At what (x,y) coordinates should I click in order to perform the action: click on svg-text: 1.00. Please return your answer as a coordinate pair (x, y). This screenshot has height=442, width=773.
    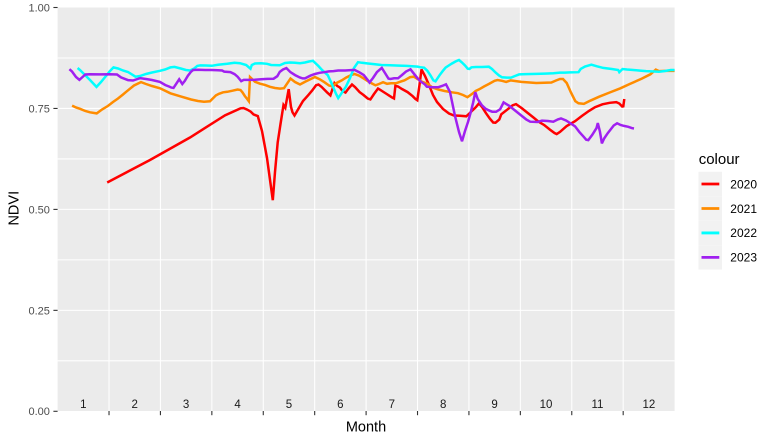
    Looking at the image, I should click on (38, 8).